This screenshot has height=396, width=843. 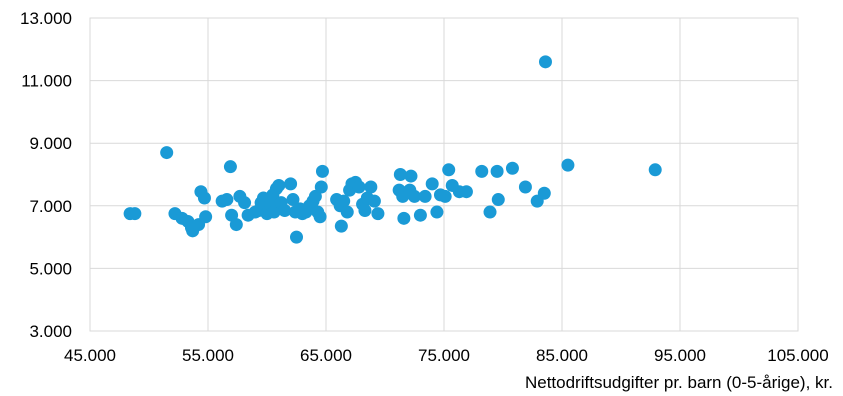 I want to click on y-tick-label: 7.000, so click(x=50, y=206).